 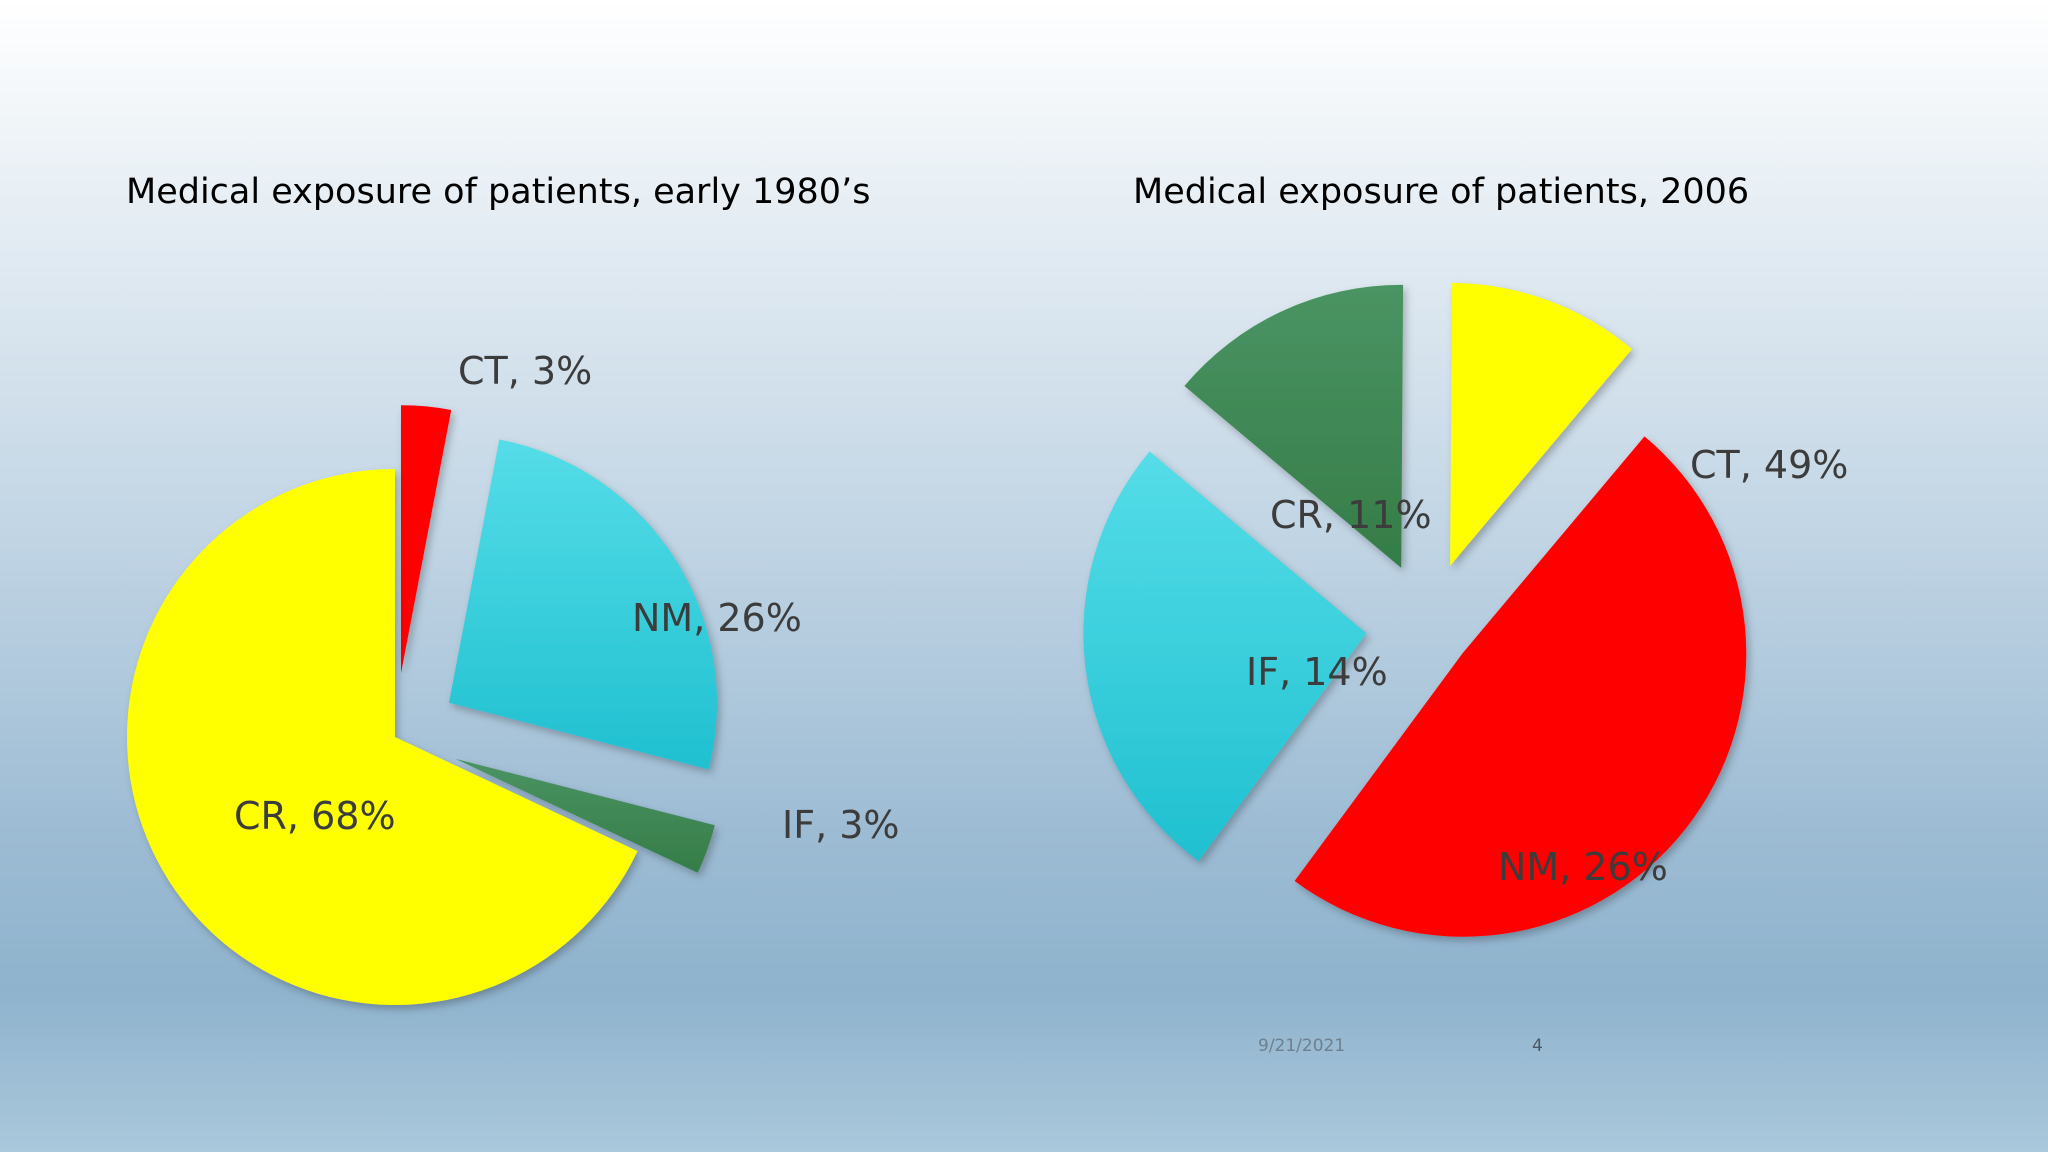 I want to click on slice-label-if: IF, 14%, so click(x=1317, y=672).